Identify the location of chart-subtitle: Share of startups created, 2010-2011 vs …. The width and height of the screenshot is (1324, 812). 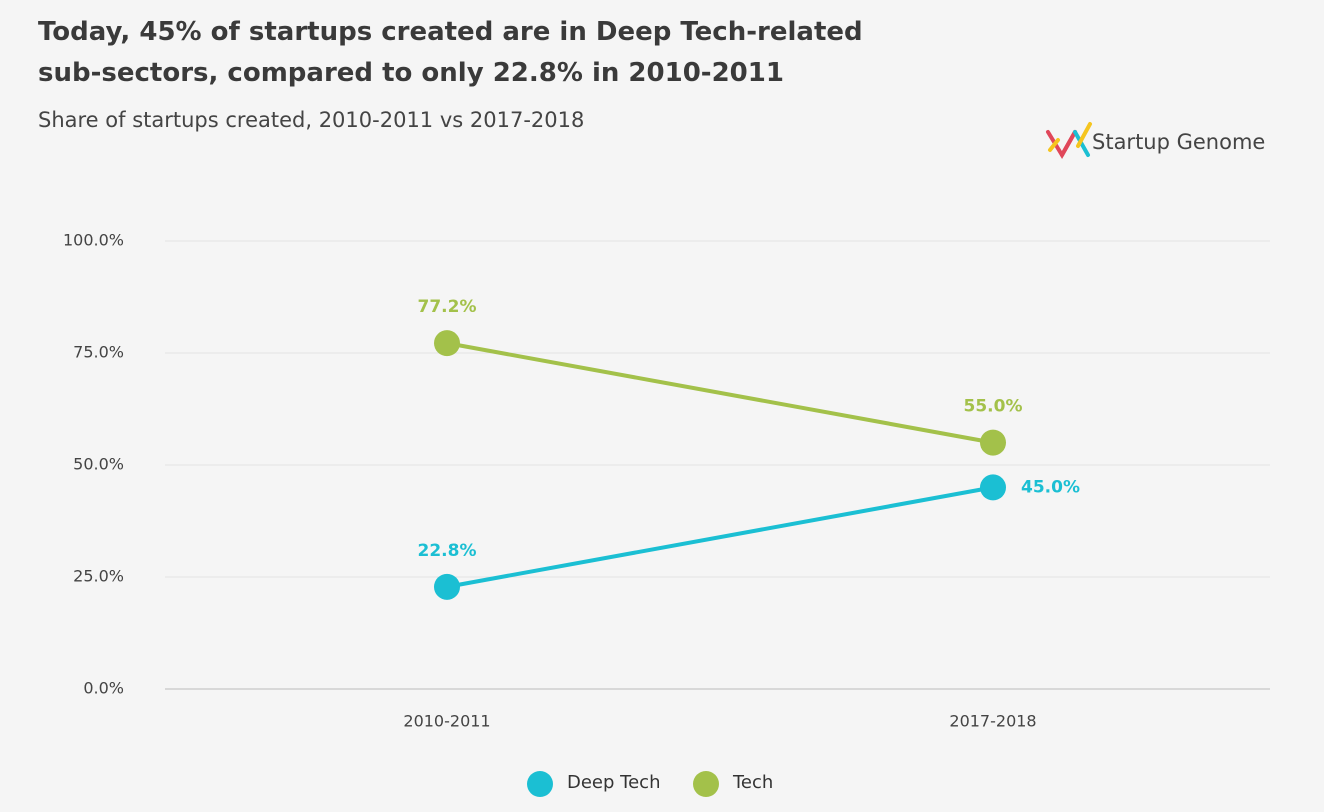
(311, 120).